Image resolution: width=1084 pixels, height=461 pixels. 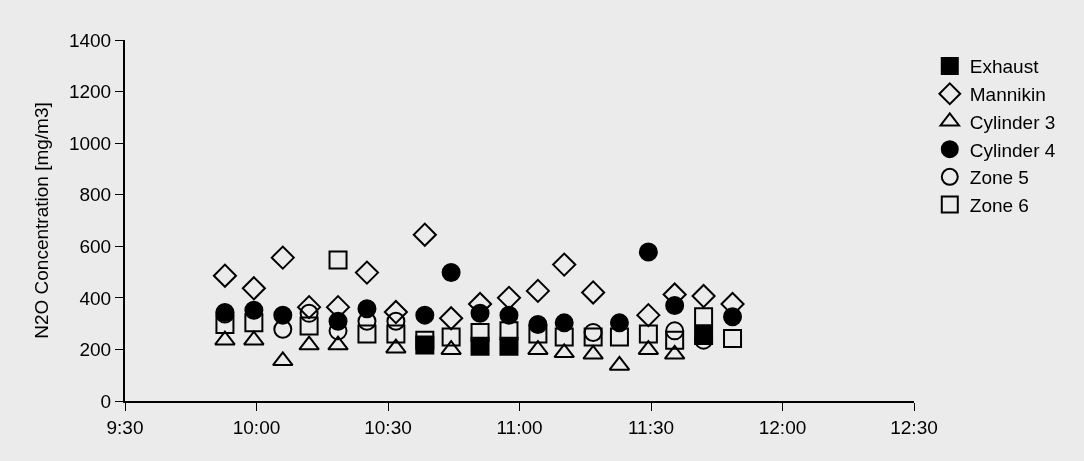 What do you see at coordinates (1012, 150) in the screenshot?
I see `legend-label: Cylinder 4` at bounding box center [1012, 150].